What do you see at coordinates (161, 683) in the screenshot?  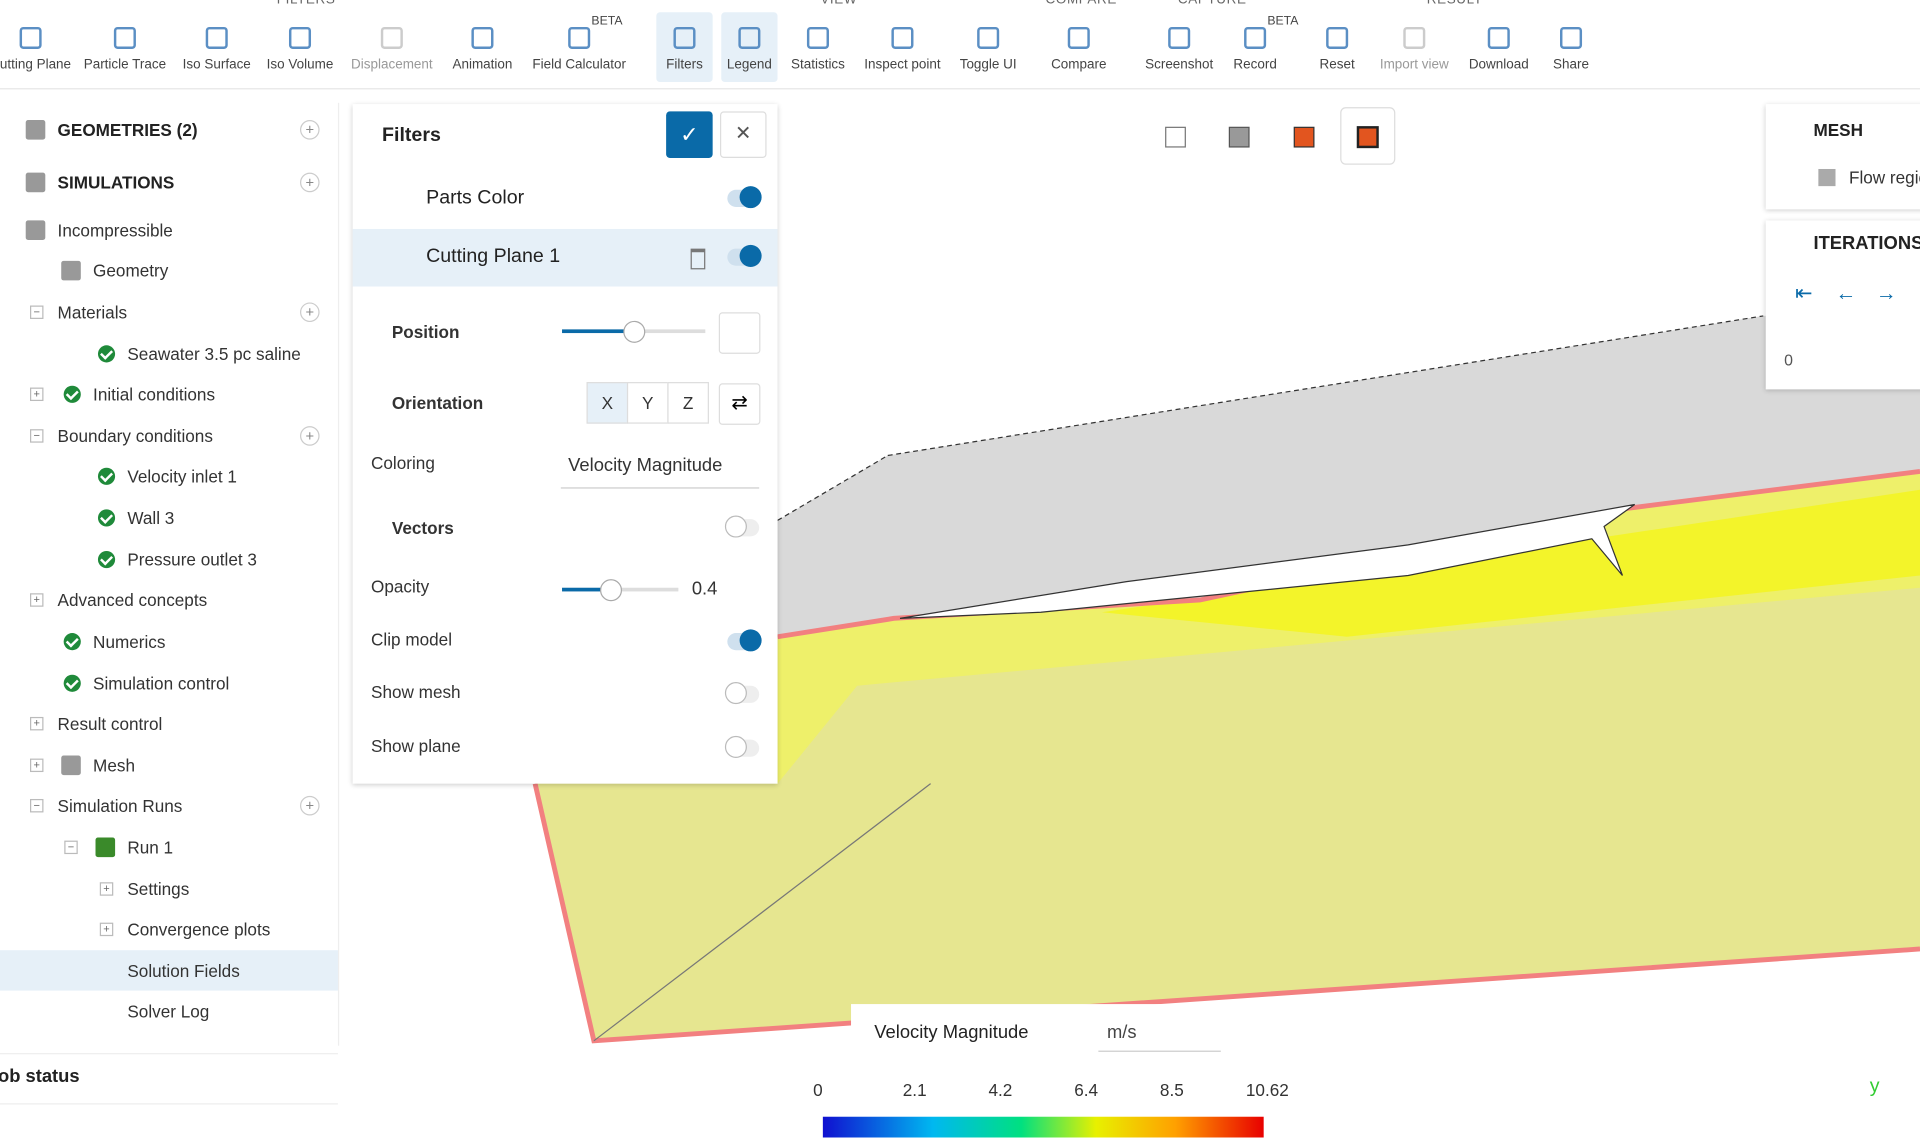 I see `tree-item: Simulation control` at bounding box center [161, 683].